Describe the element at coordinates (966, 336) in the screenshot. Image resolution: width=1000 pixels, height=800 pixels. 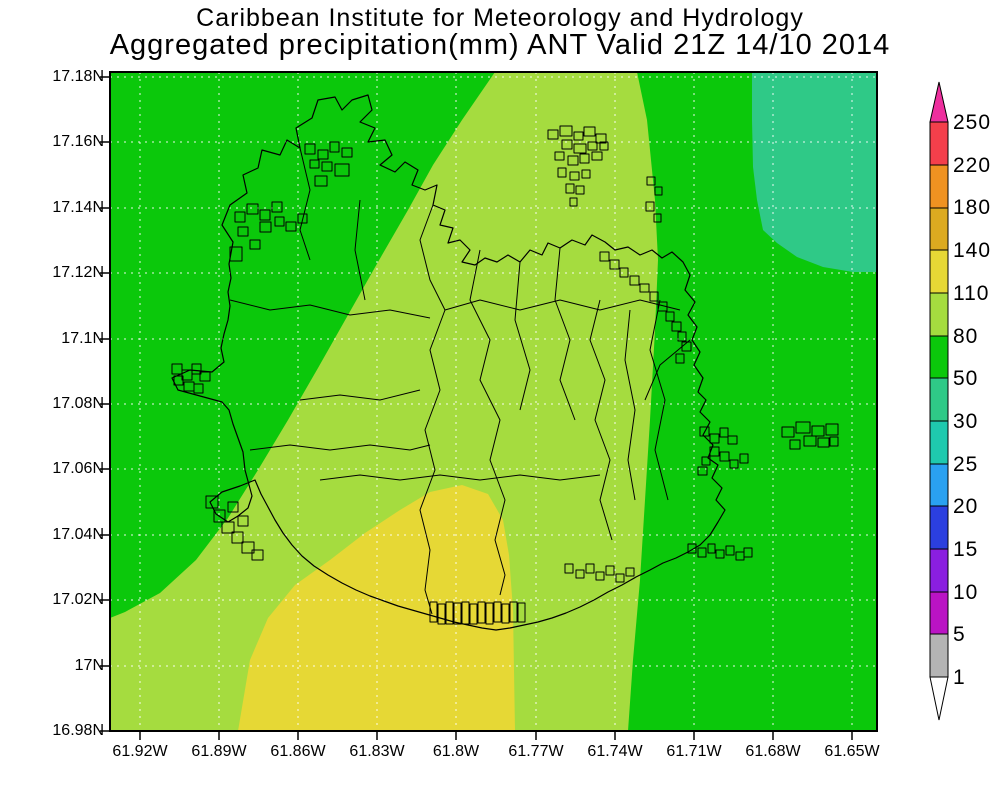
I see `colorbar-label: 80` at that location.